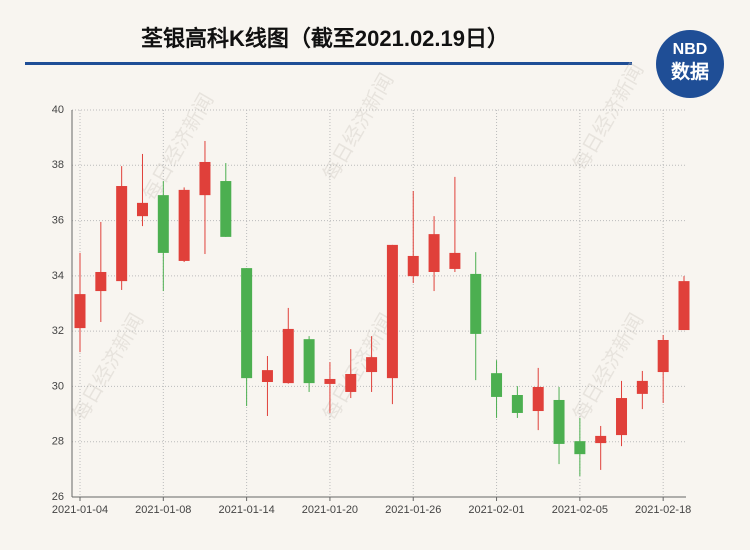 The height and width of the screenshot is (550, 750). I want to click on y-tick-label: 40, so click(58, 110).